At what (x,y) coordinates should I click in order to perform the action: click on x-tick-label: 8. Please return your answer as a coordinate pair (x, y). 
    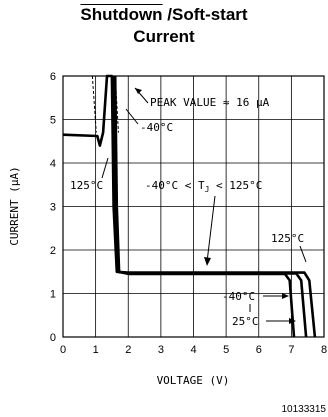
    Looking at the image, I should click on (324, 350).